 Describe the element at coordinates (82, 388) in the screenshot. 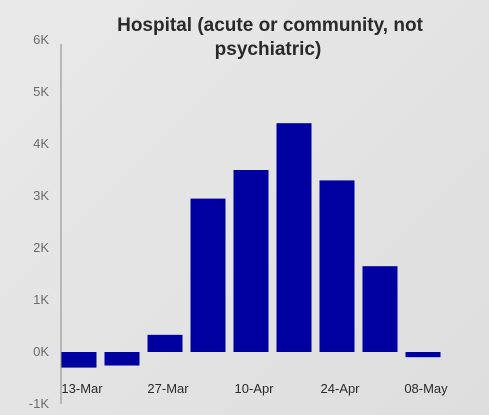

I see `x-tick-label: 13-Mar` at that location.